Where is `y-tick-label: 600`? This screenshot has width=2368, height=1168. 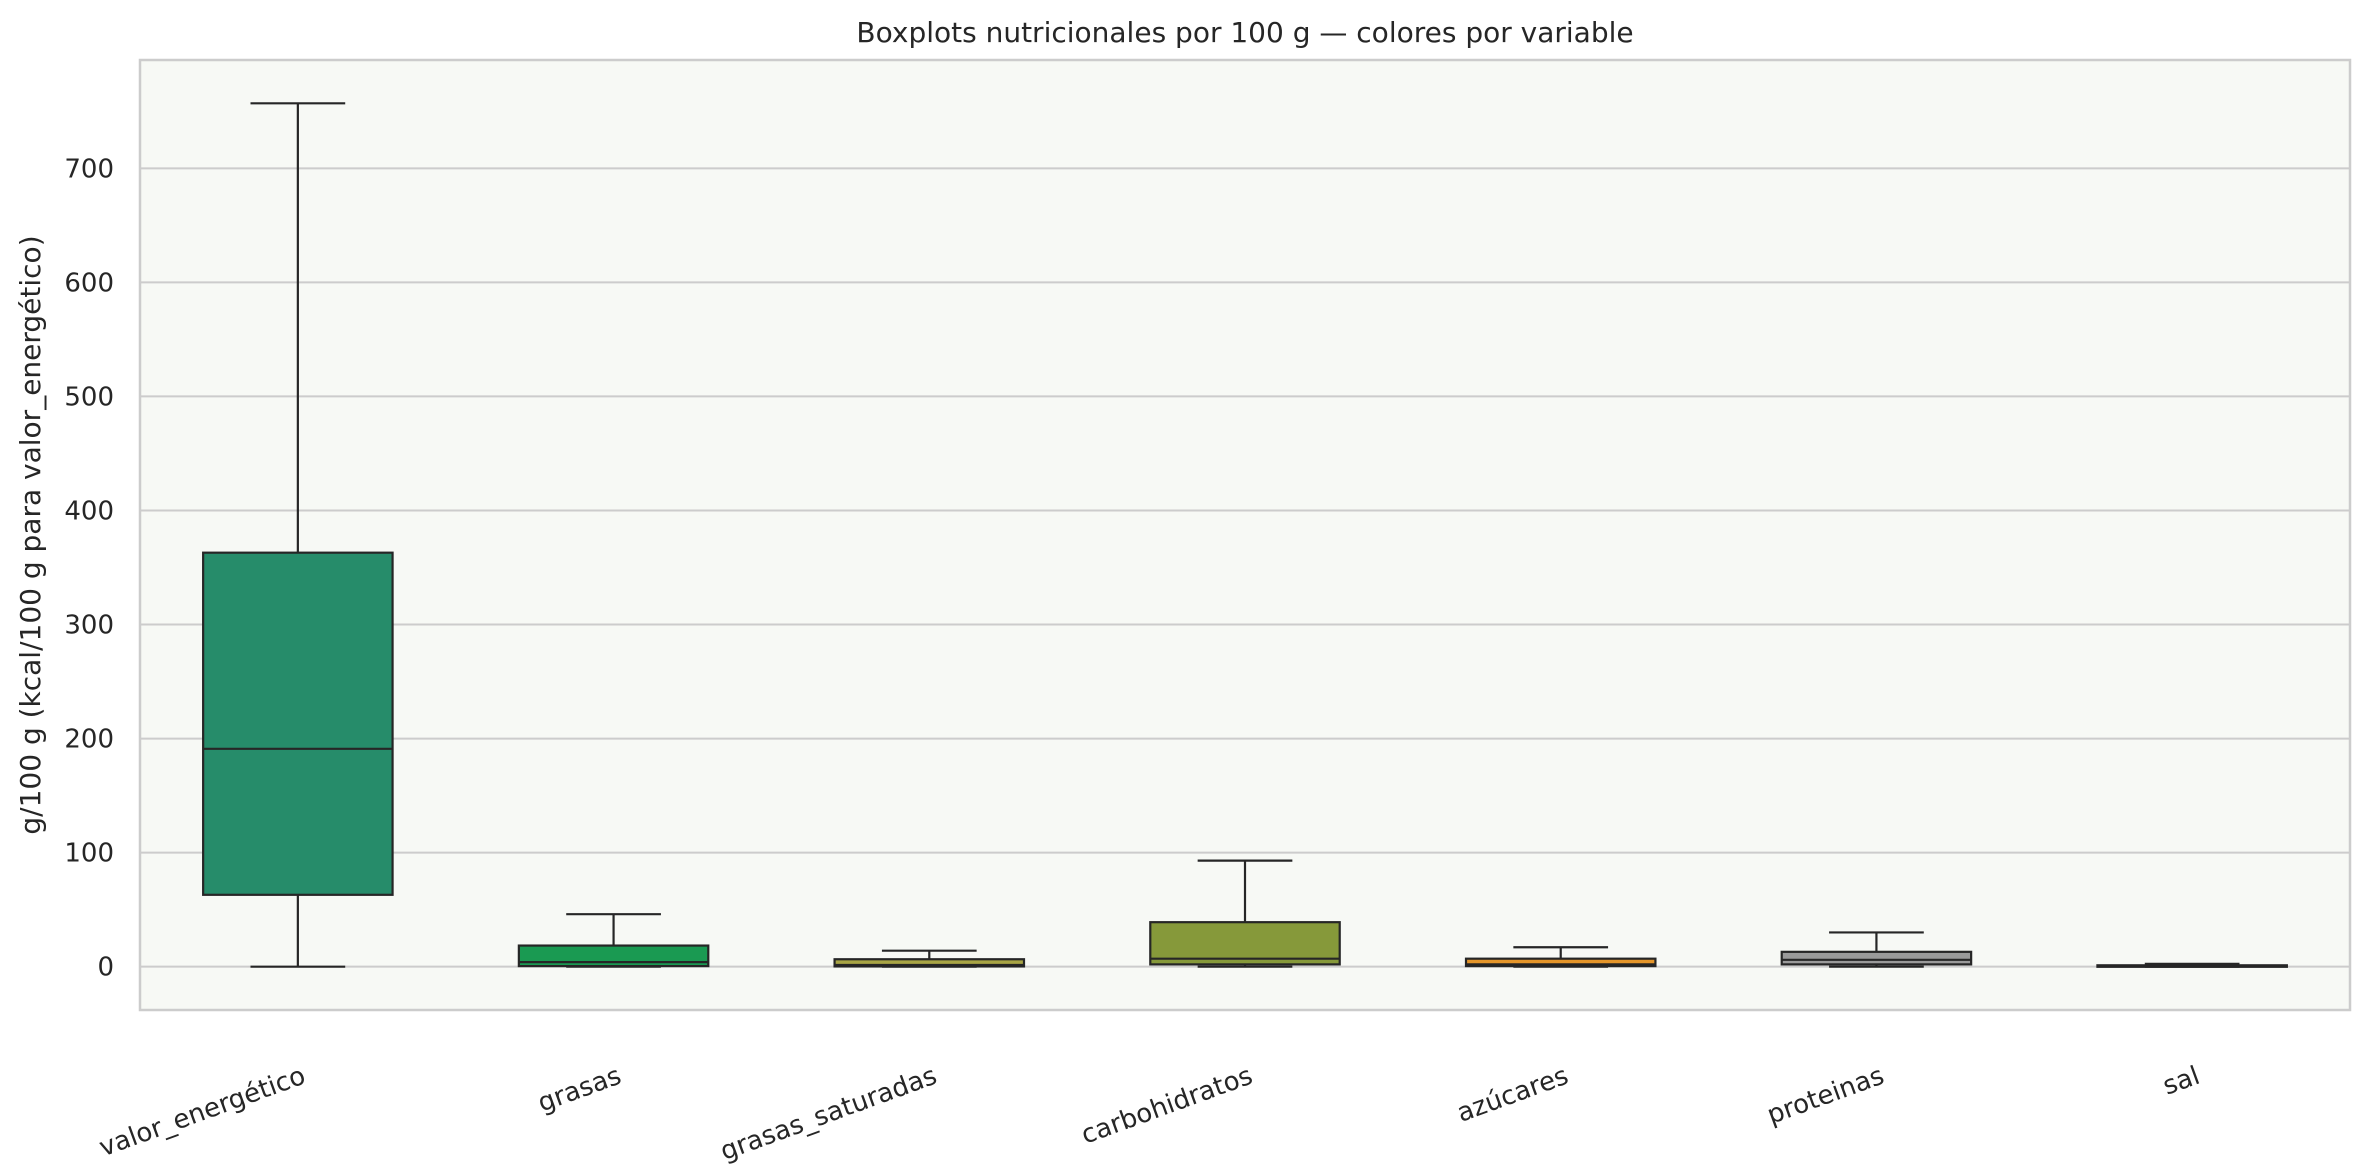 y-tick-label: 600 is located at coordinates (89, 283).